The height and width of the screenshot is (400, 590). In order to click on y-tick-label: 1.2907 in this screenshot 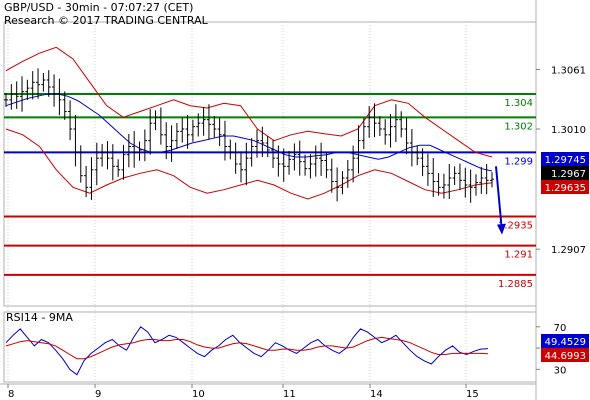, I will do `click(568, 250)`.